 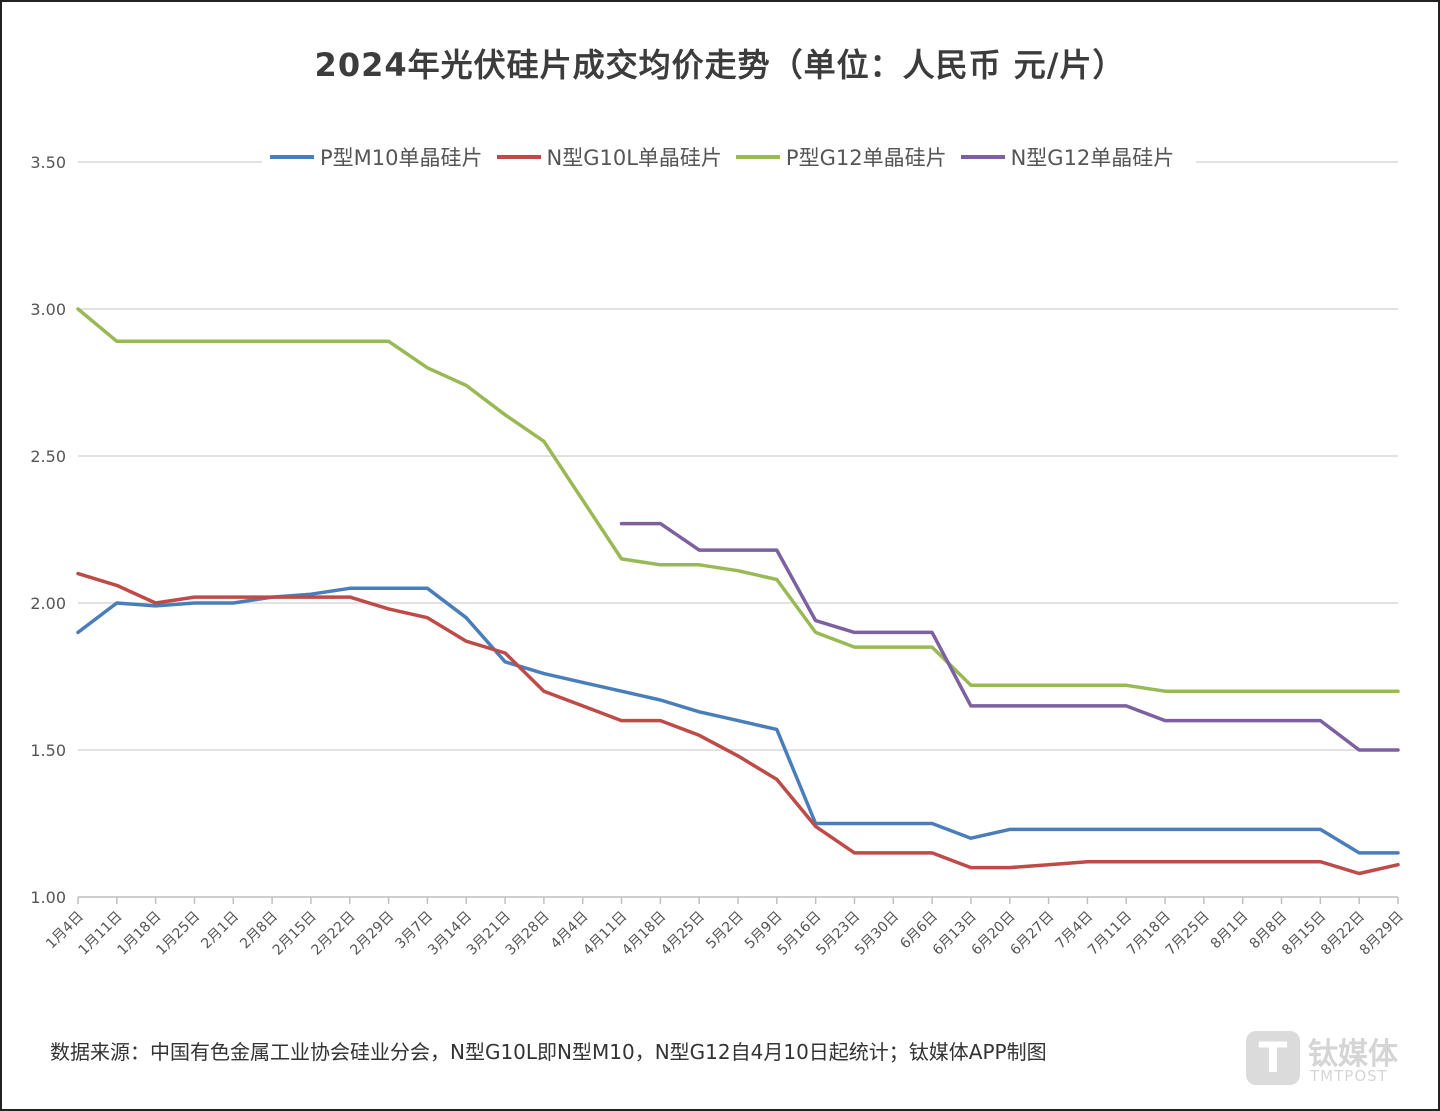 What do you see at coordinates (720, 65) in the screenshot?
I see `chart-title: 2024年光伏硅片成交均价走势（单位：人民币 元/片）` at bounding box center [720, 65].